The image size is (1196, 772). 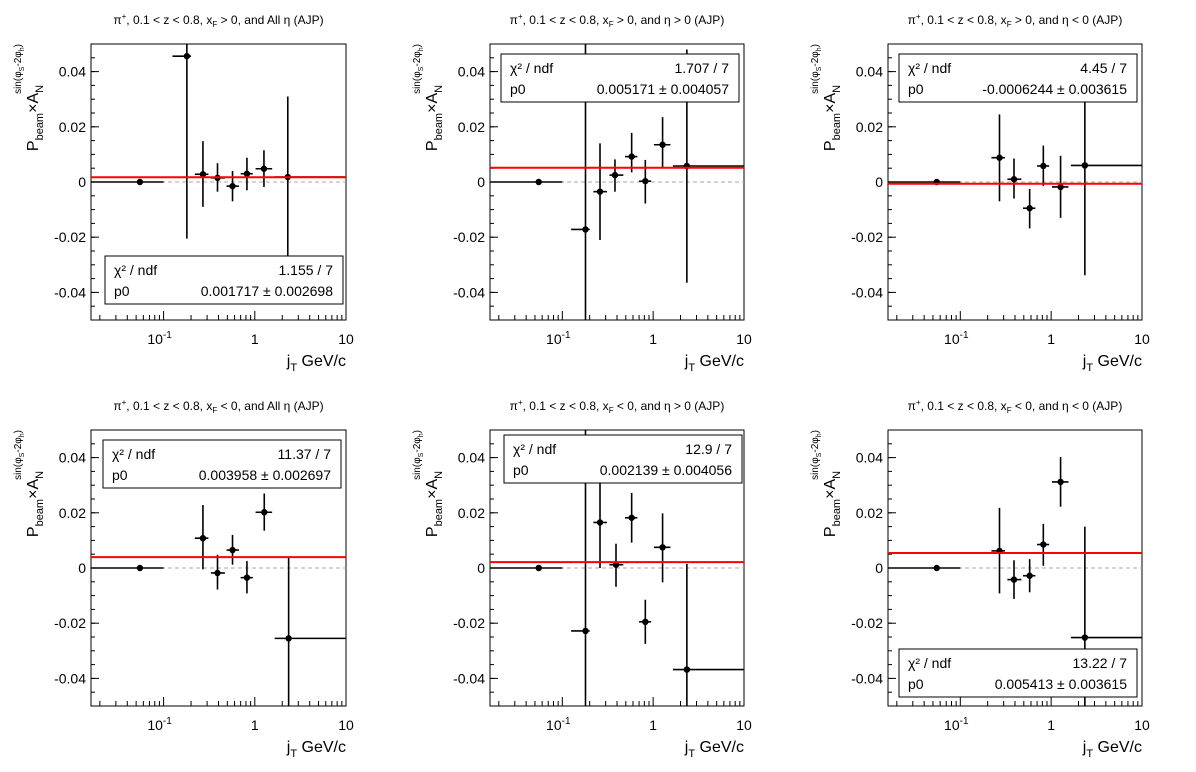 I want to click on title-text-end: > 0, and η > 0 (AJP), so click(x=669, y=20).